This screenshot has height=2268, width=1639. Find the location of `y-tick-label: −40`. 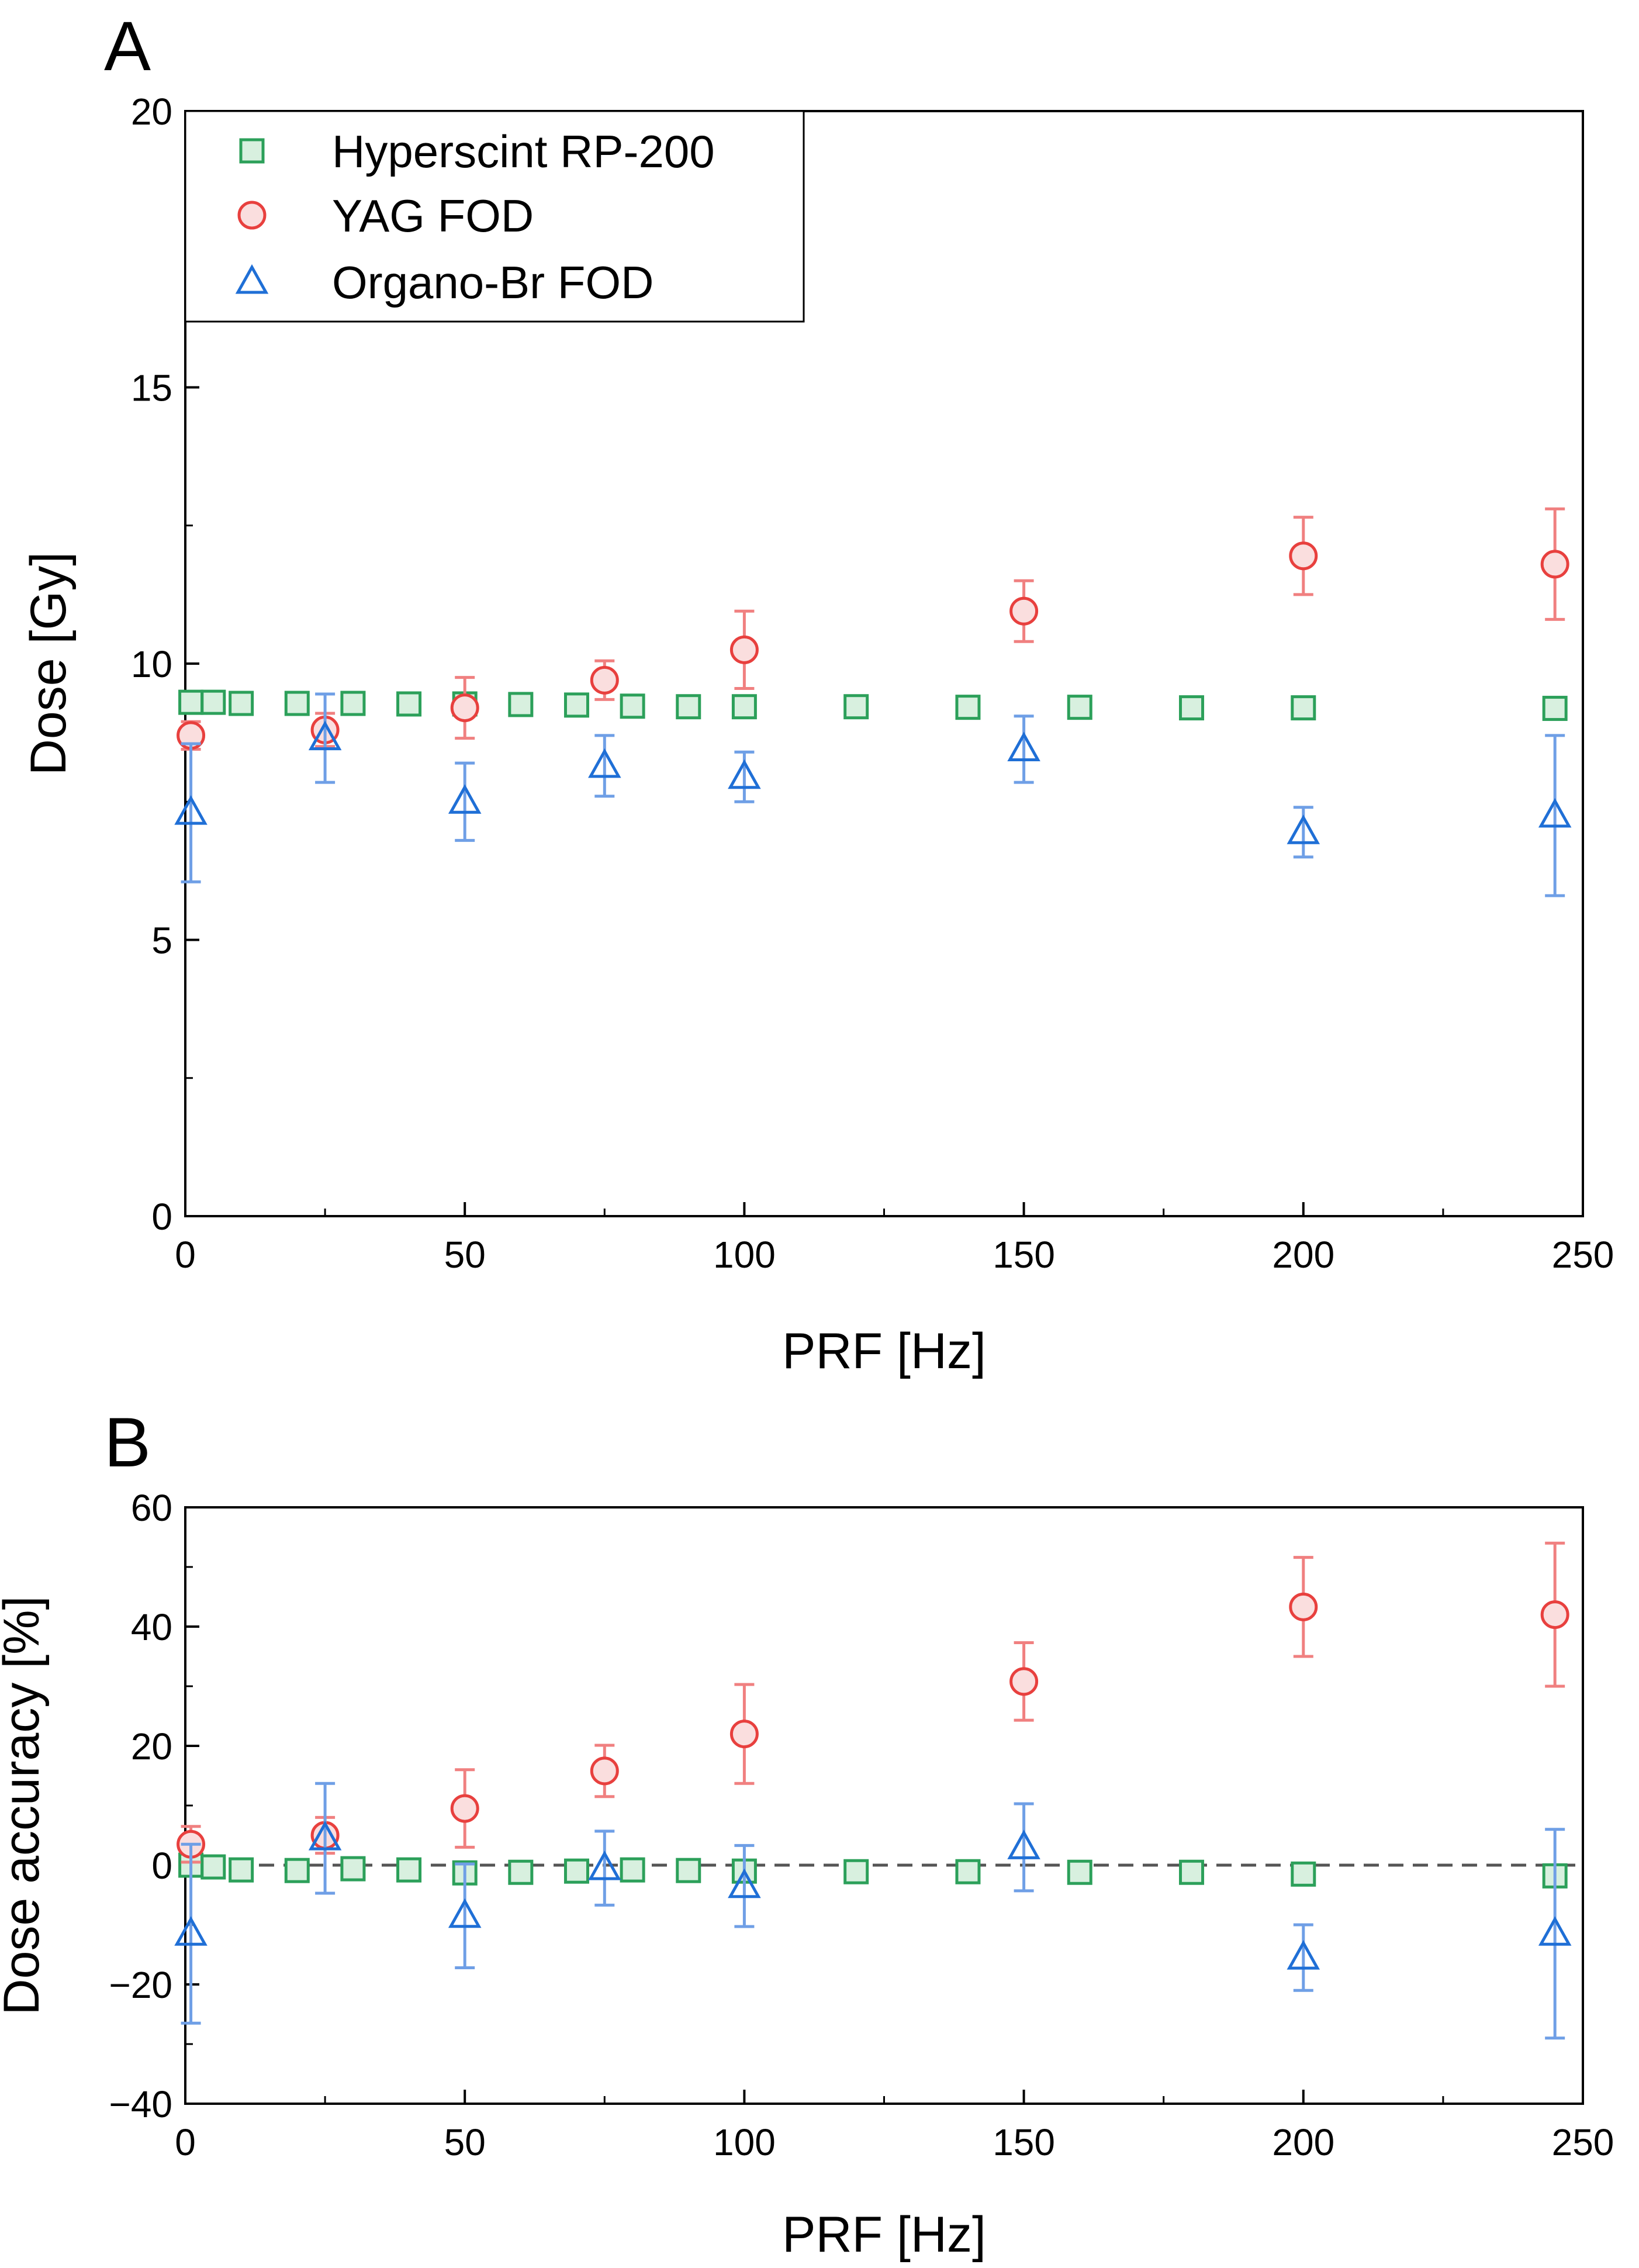

y-tick-label: −40 is located at coordinates (140, 2104).